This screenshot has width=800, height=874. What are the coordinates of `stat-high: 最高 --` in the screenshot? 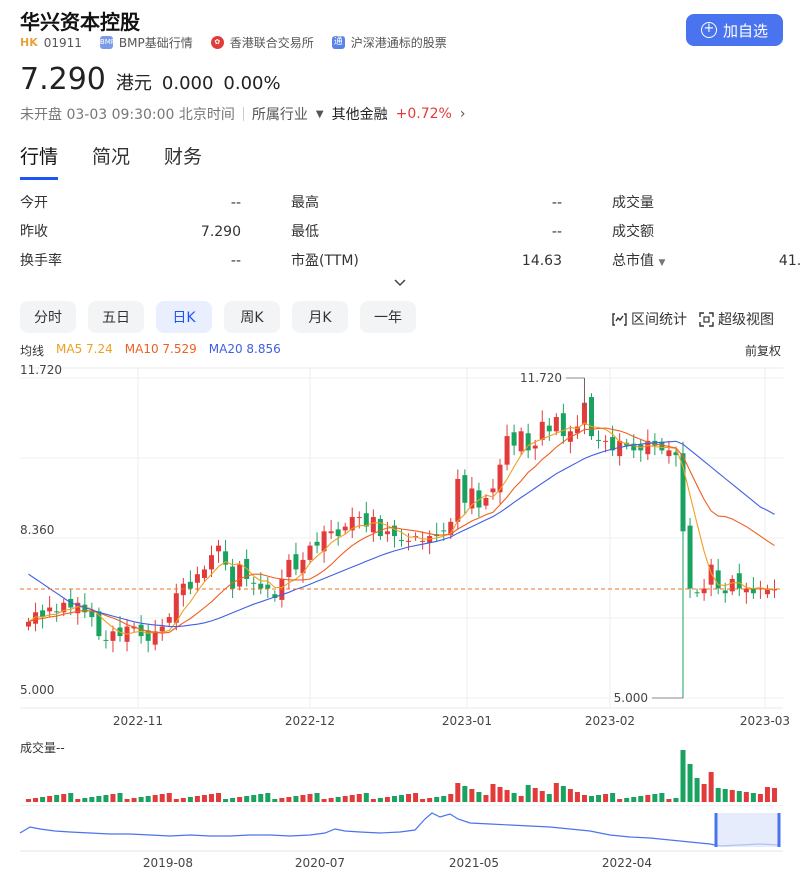 It's located at (426, 208).